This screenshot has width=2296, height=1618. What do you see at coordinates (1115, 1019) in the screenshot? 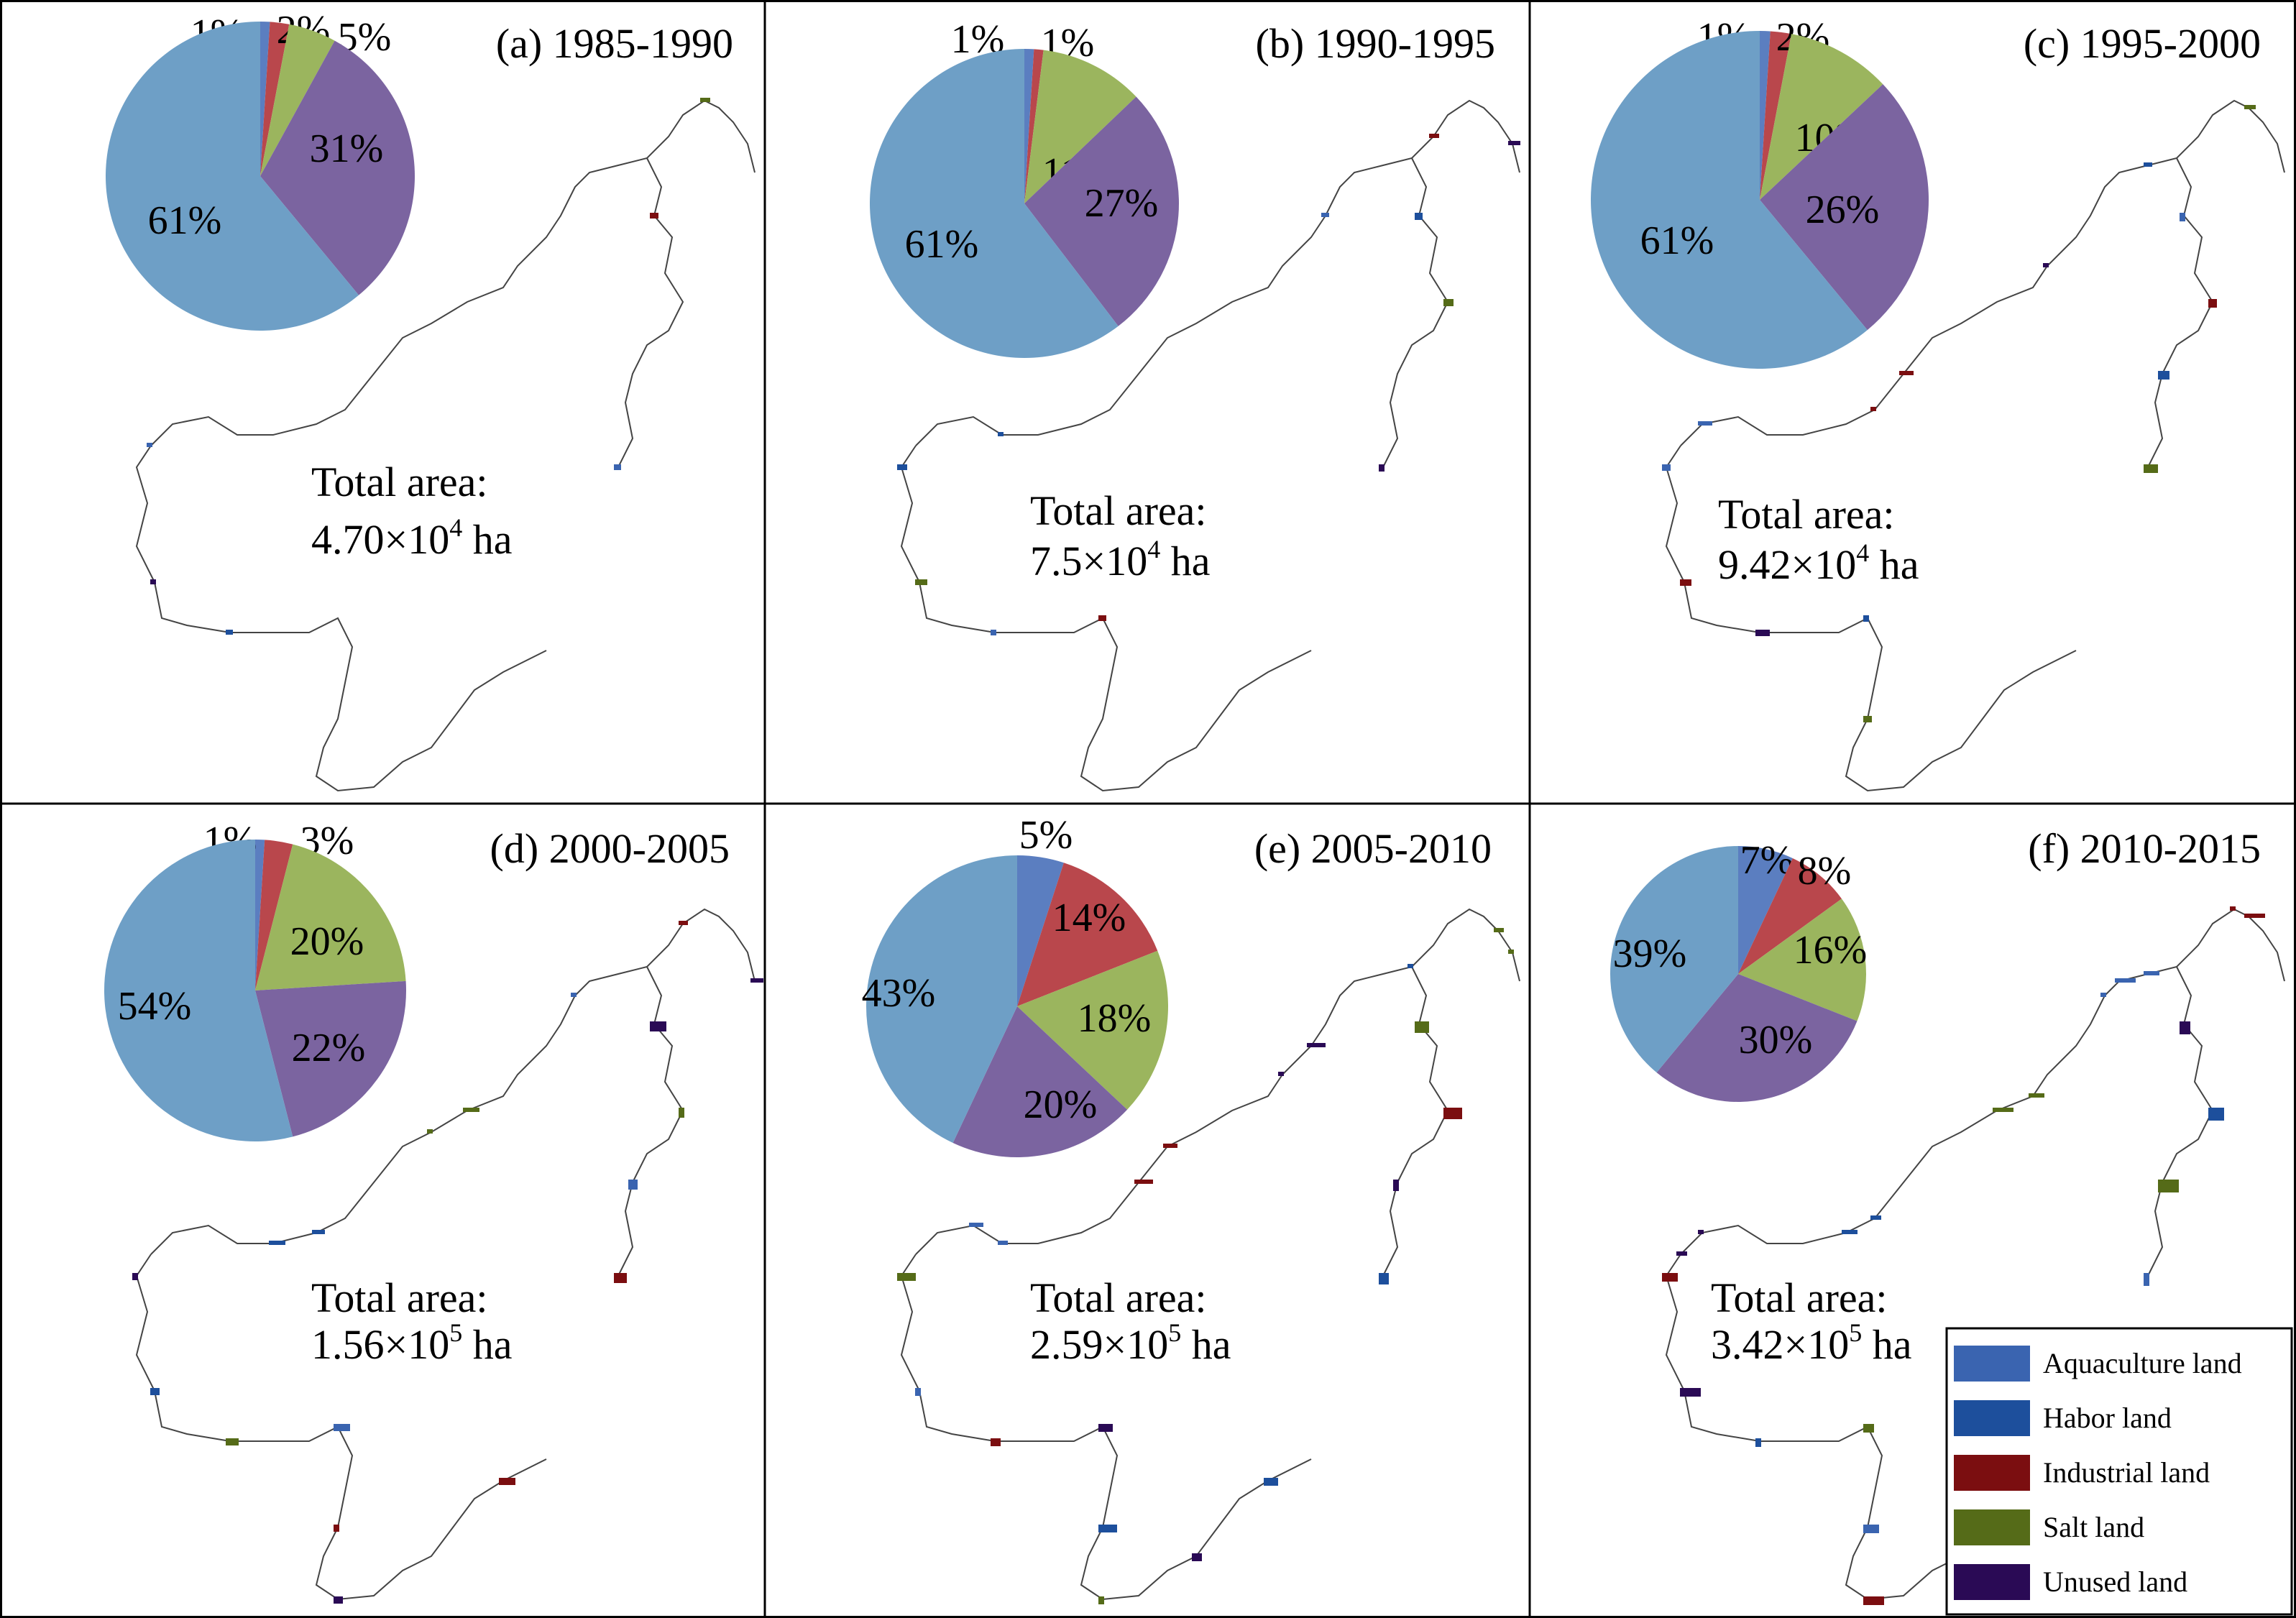
I see `pie-slice-label: 18%` at bounding box center [1115, 1019].